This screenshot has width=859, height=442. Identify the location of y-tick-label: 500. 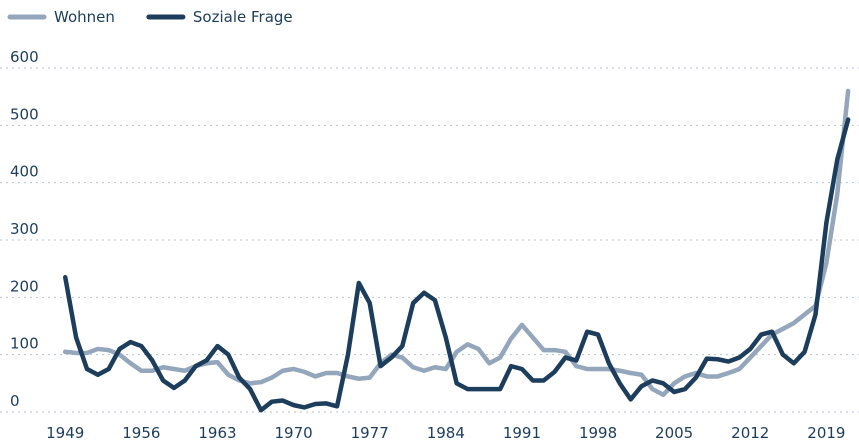
(24, 114).